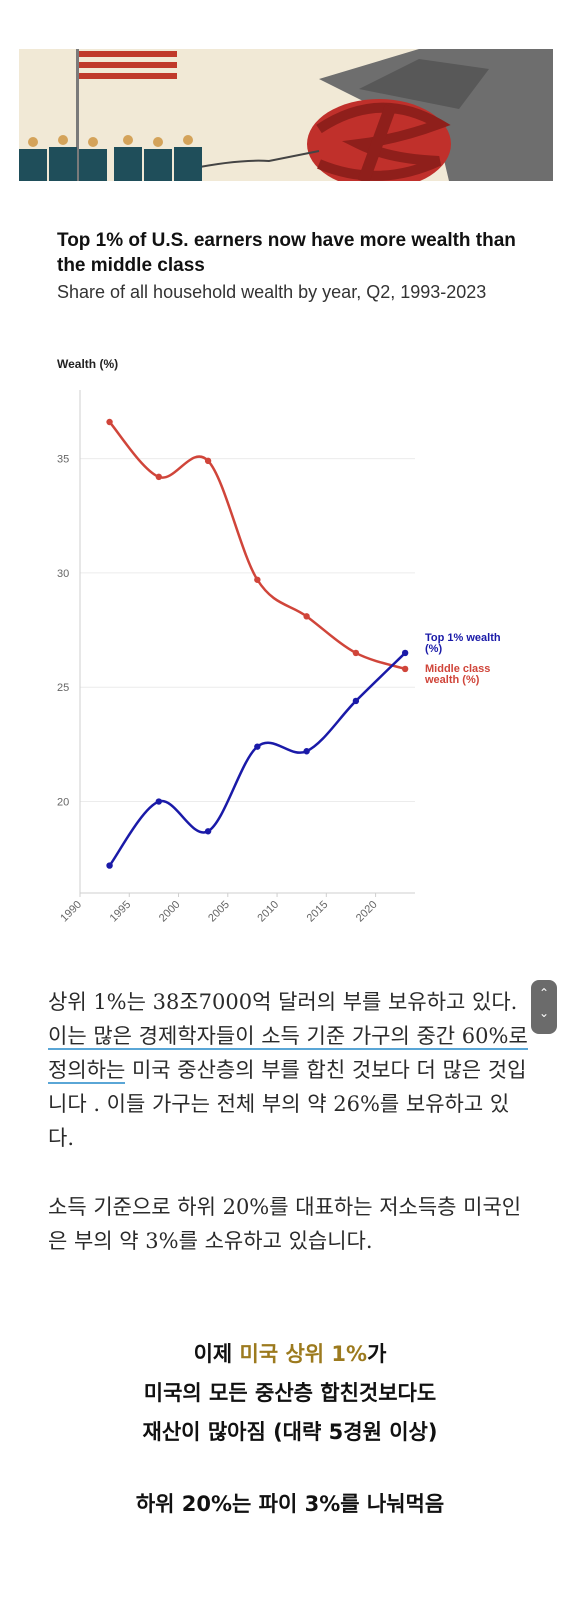 This screenshot has width=580, height=1606. I want to click on x-tick-label: 2020, so click(367, 912).